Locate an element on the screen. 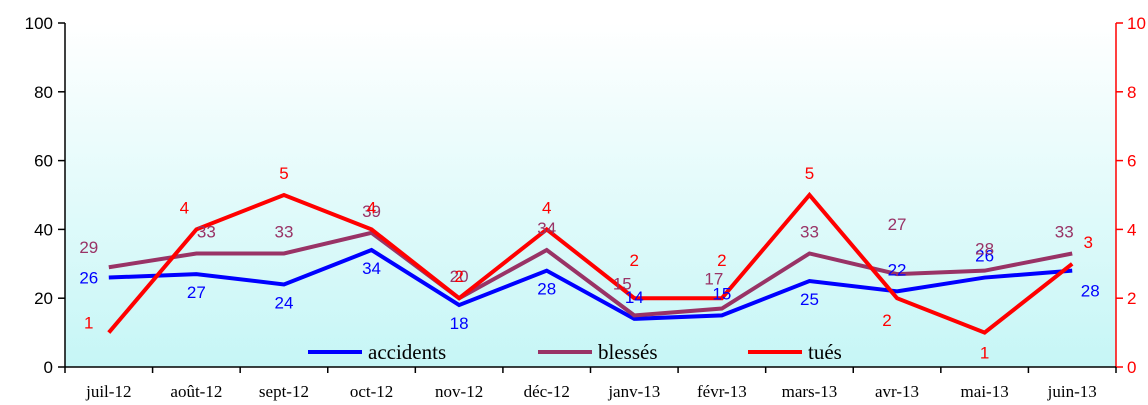 This screenshot has width=1148, height=405. data-label-tués: 3 is located at coordinates (1087, 242).